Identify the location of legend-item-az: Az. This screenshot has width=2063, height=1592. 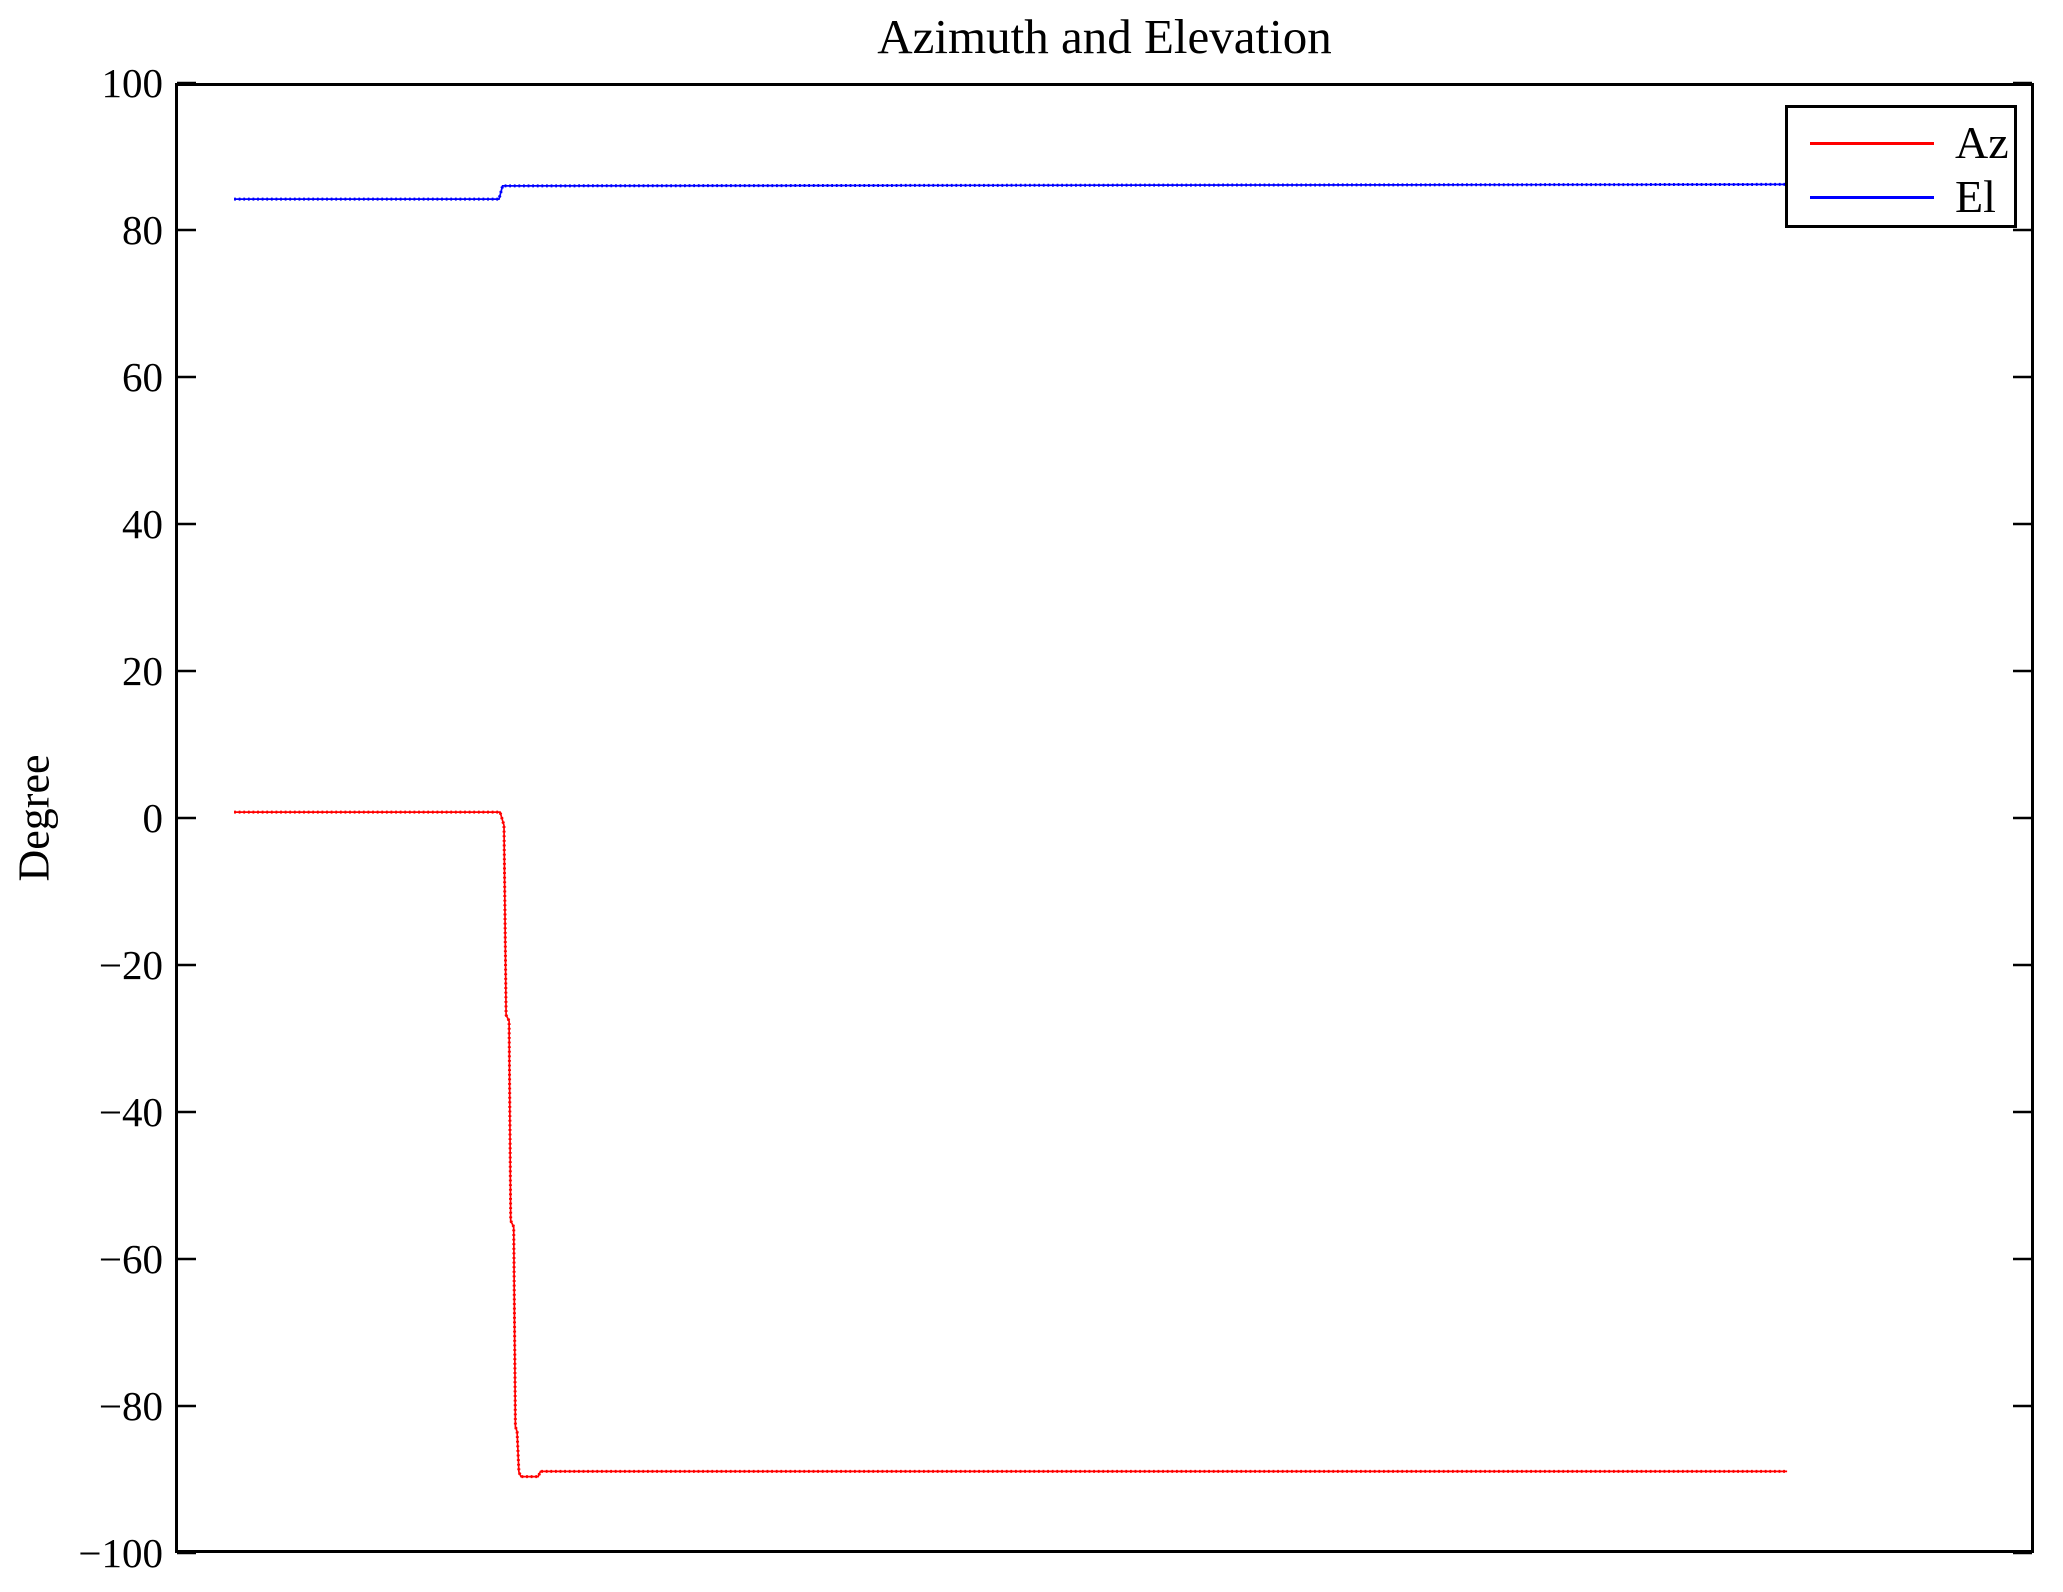
(1901, 143).